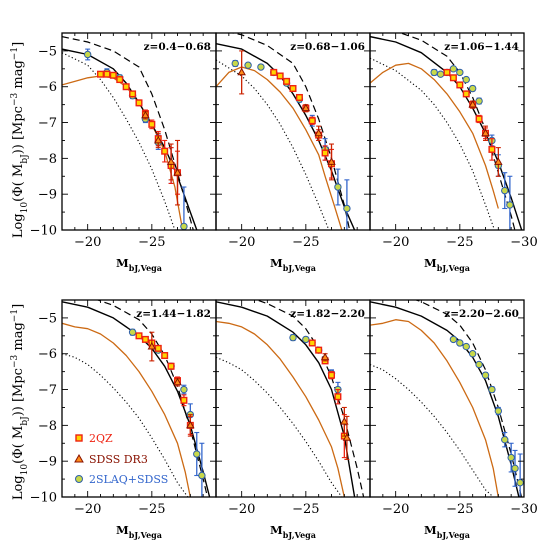  Describe the element at coordinates (481, 314) in the screenshot. I see `panel-title: z=2.20−2.60` at that location.